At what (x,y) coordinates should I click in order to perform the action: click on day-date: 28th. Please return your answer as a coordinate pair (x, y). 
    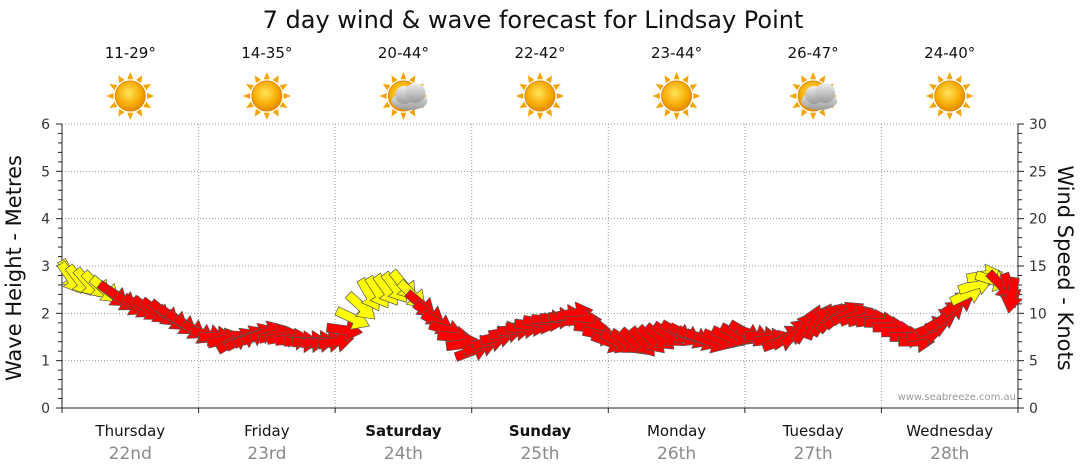
    Looking at the image, I should click on (949, 454).